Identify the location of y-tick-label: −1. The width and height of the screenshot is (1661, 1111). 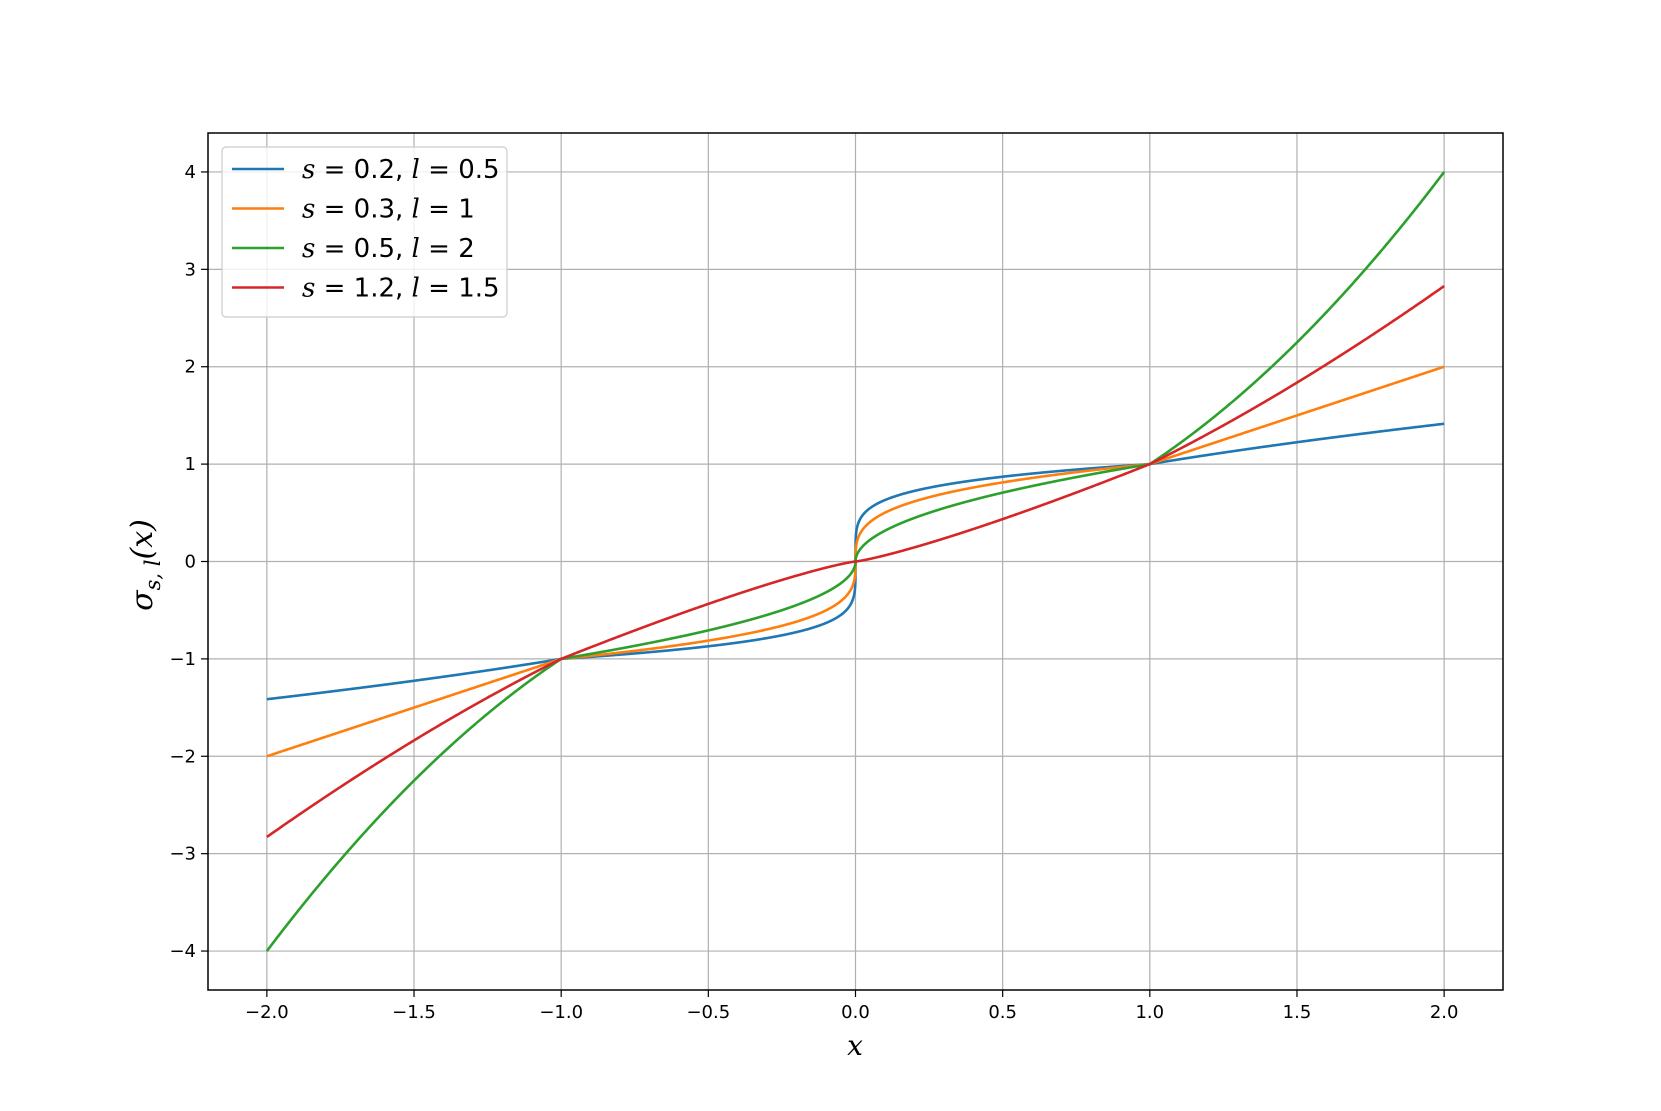
(182, 659).